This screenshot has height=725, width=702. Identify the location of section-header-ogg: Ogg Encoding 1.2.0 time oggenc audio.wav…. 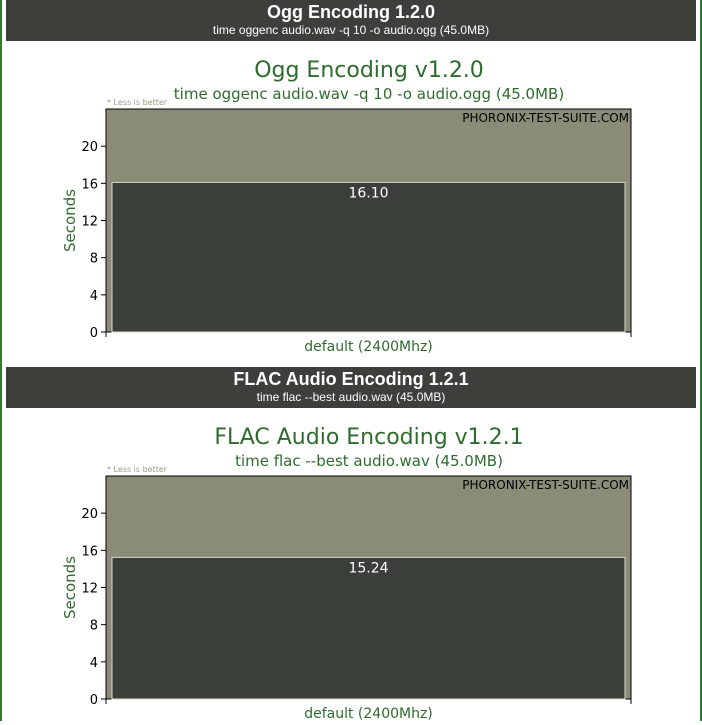
(351, 20).